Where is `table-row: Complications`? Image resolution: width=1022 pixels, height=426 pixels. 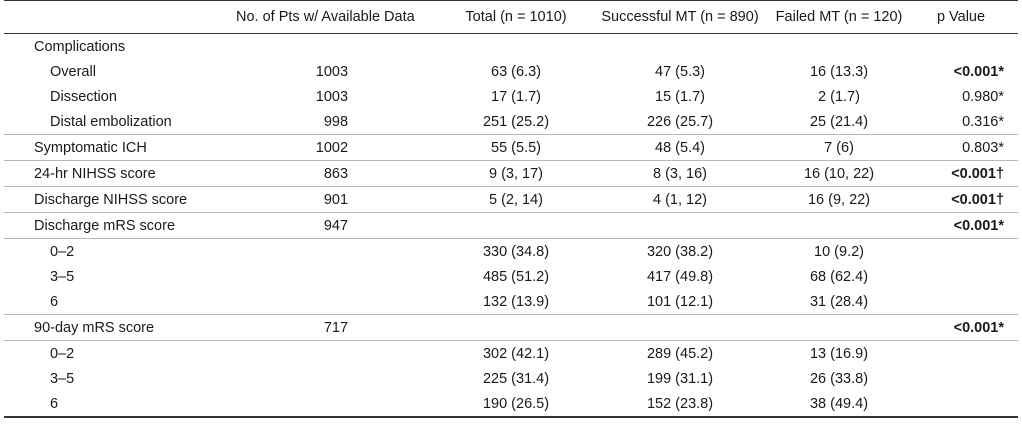
table-row: Complications is located at coordinates (511, 47).